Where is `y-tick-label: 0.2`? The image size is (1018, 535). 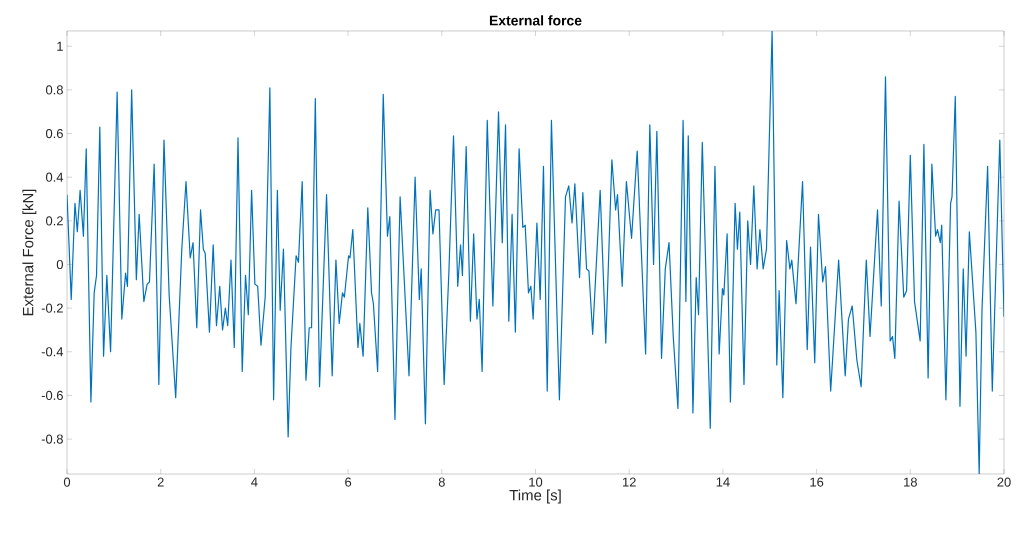 y-tick-label: 0.2 is located at coordinates (54, 221).